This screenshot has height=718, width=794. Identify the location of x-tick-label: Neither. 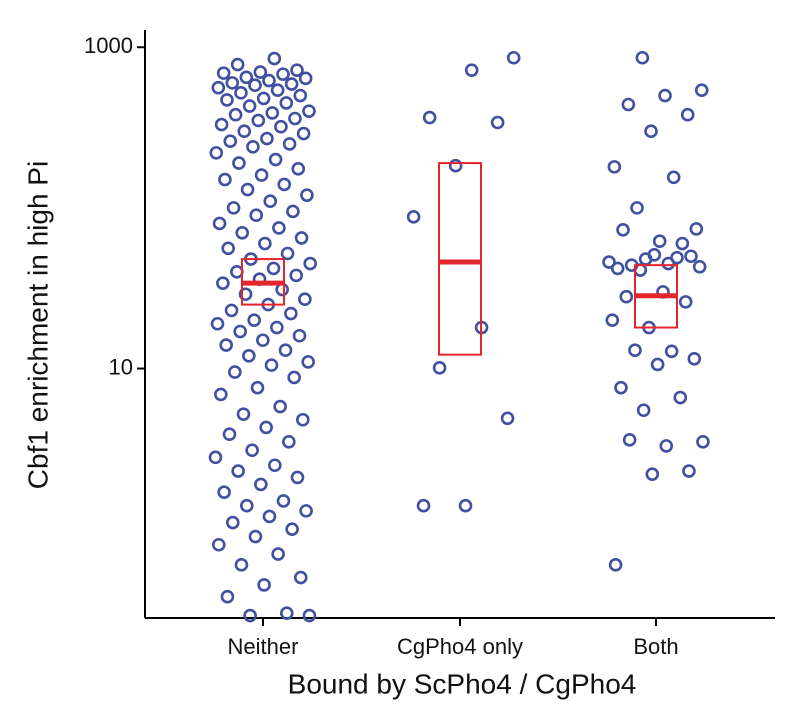
(263, 646).